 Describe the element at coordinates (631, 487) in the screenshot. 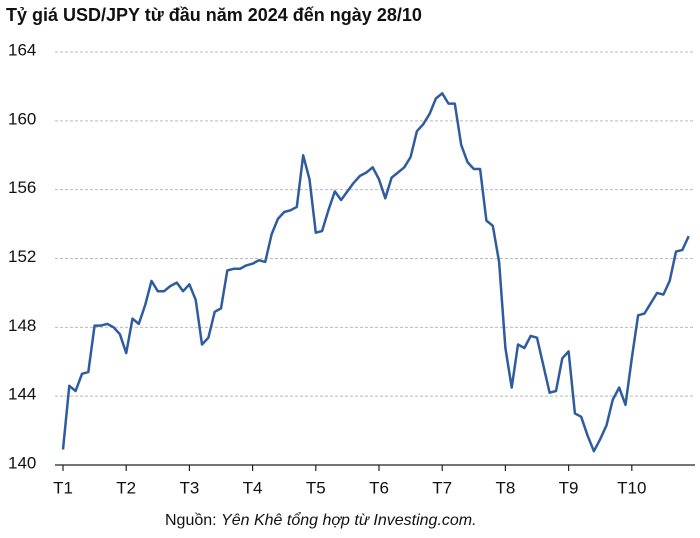

I see `x-tick-label: T10` at that location.